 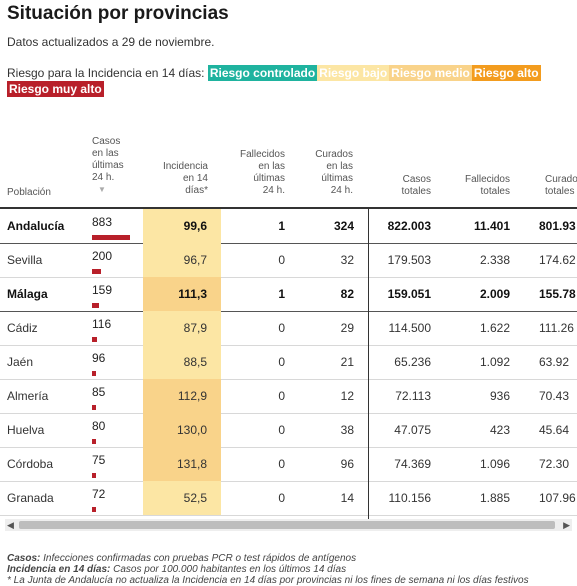 What do you see at coordinates (10, 525) in the screenshot?
I see `scroll-left-icon: ◀` at bounding box center [10, 525].